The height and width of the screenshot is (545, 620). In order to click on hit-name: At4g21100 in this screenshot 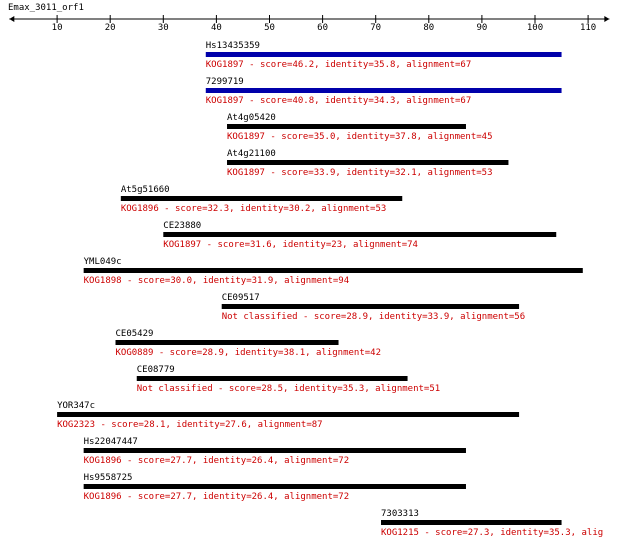, I will do `click(251, 154)`.